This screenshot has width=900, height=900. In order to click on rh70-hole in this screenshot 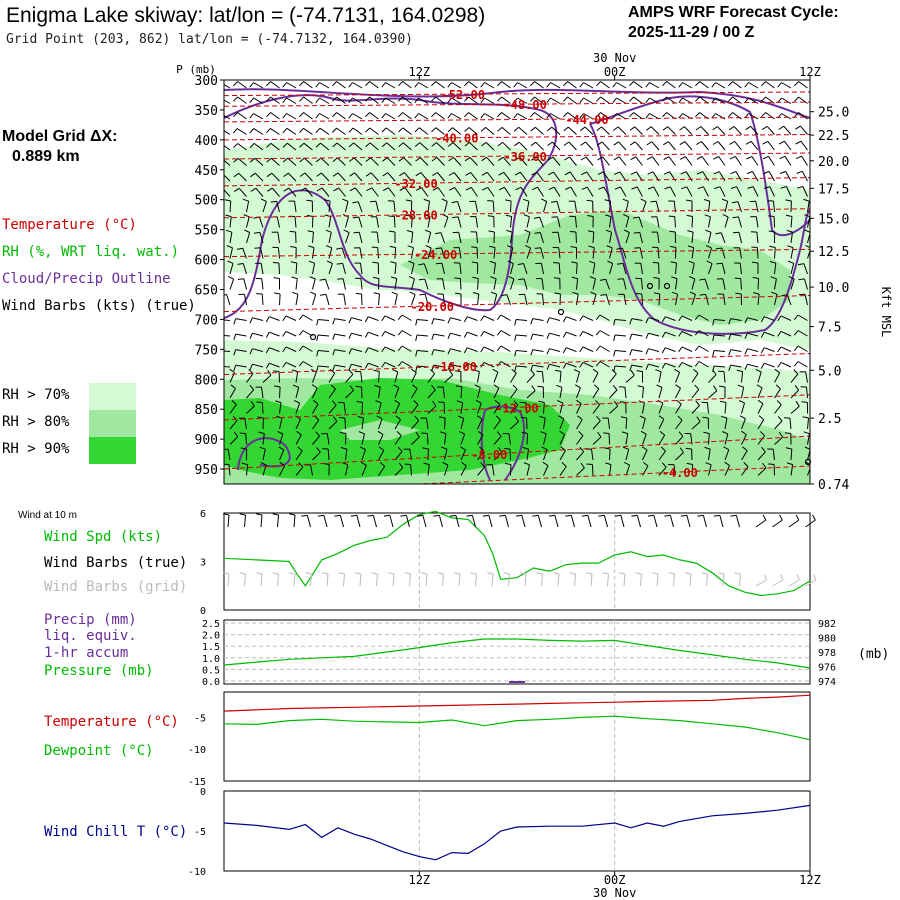, I will do `click(380, 430)`.